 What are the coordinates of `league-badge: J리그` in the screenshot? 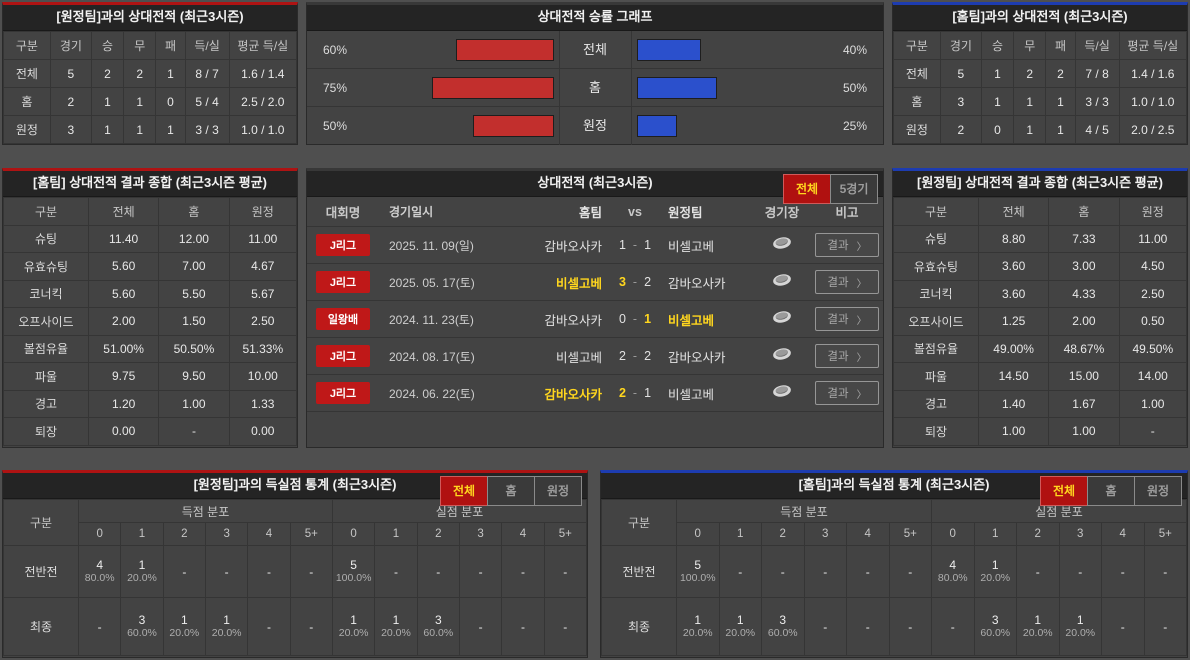 It's located at (343, 245).